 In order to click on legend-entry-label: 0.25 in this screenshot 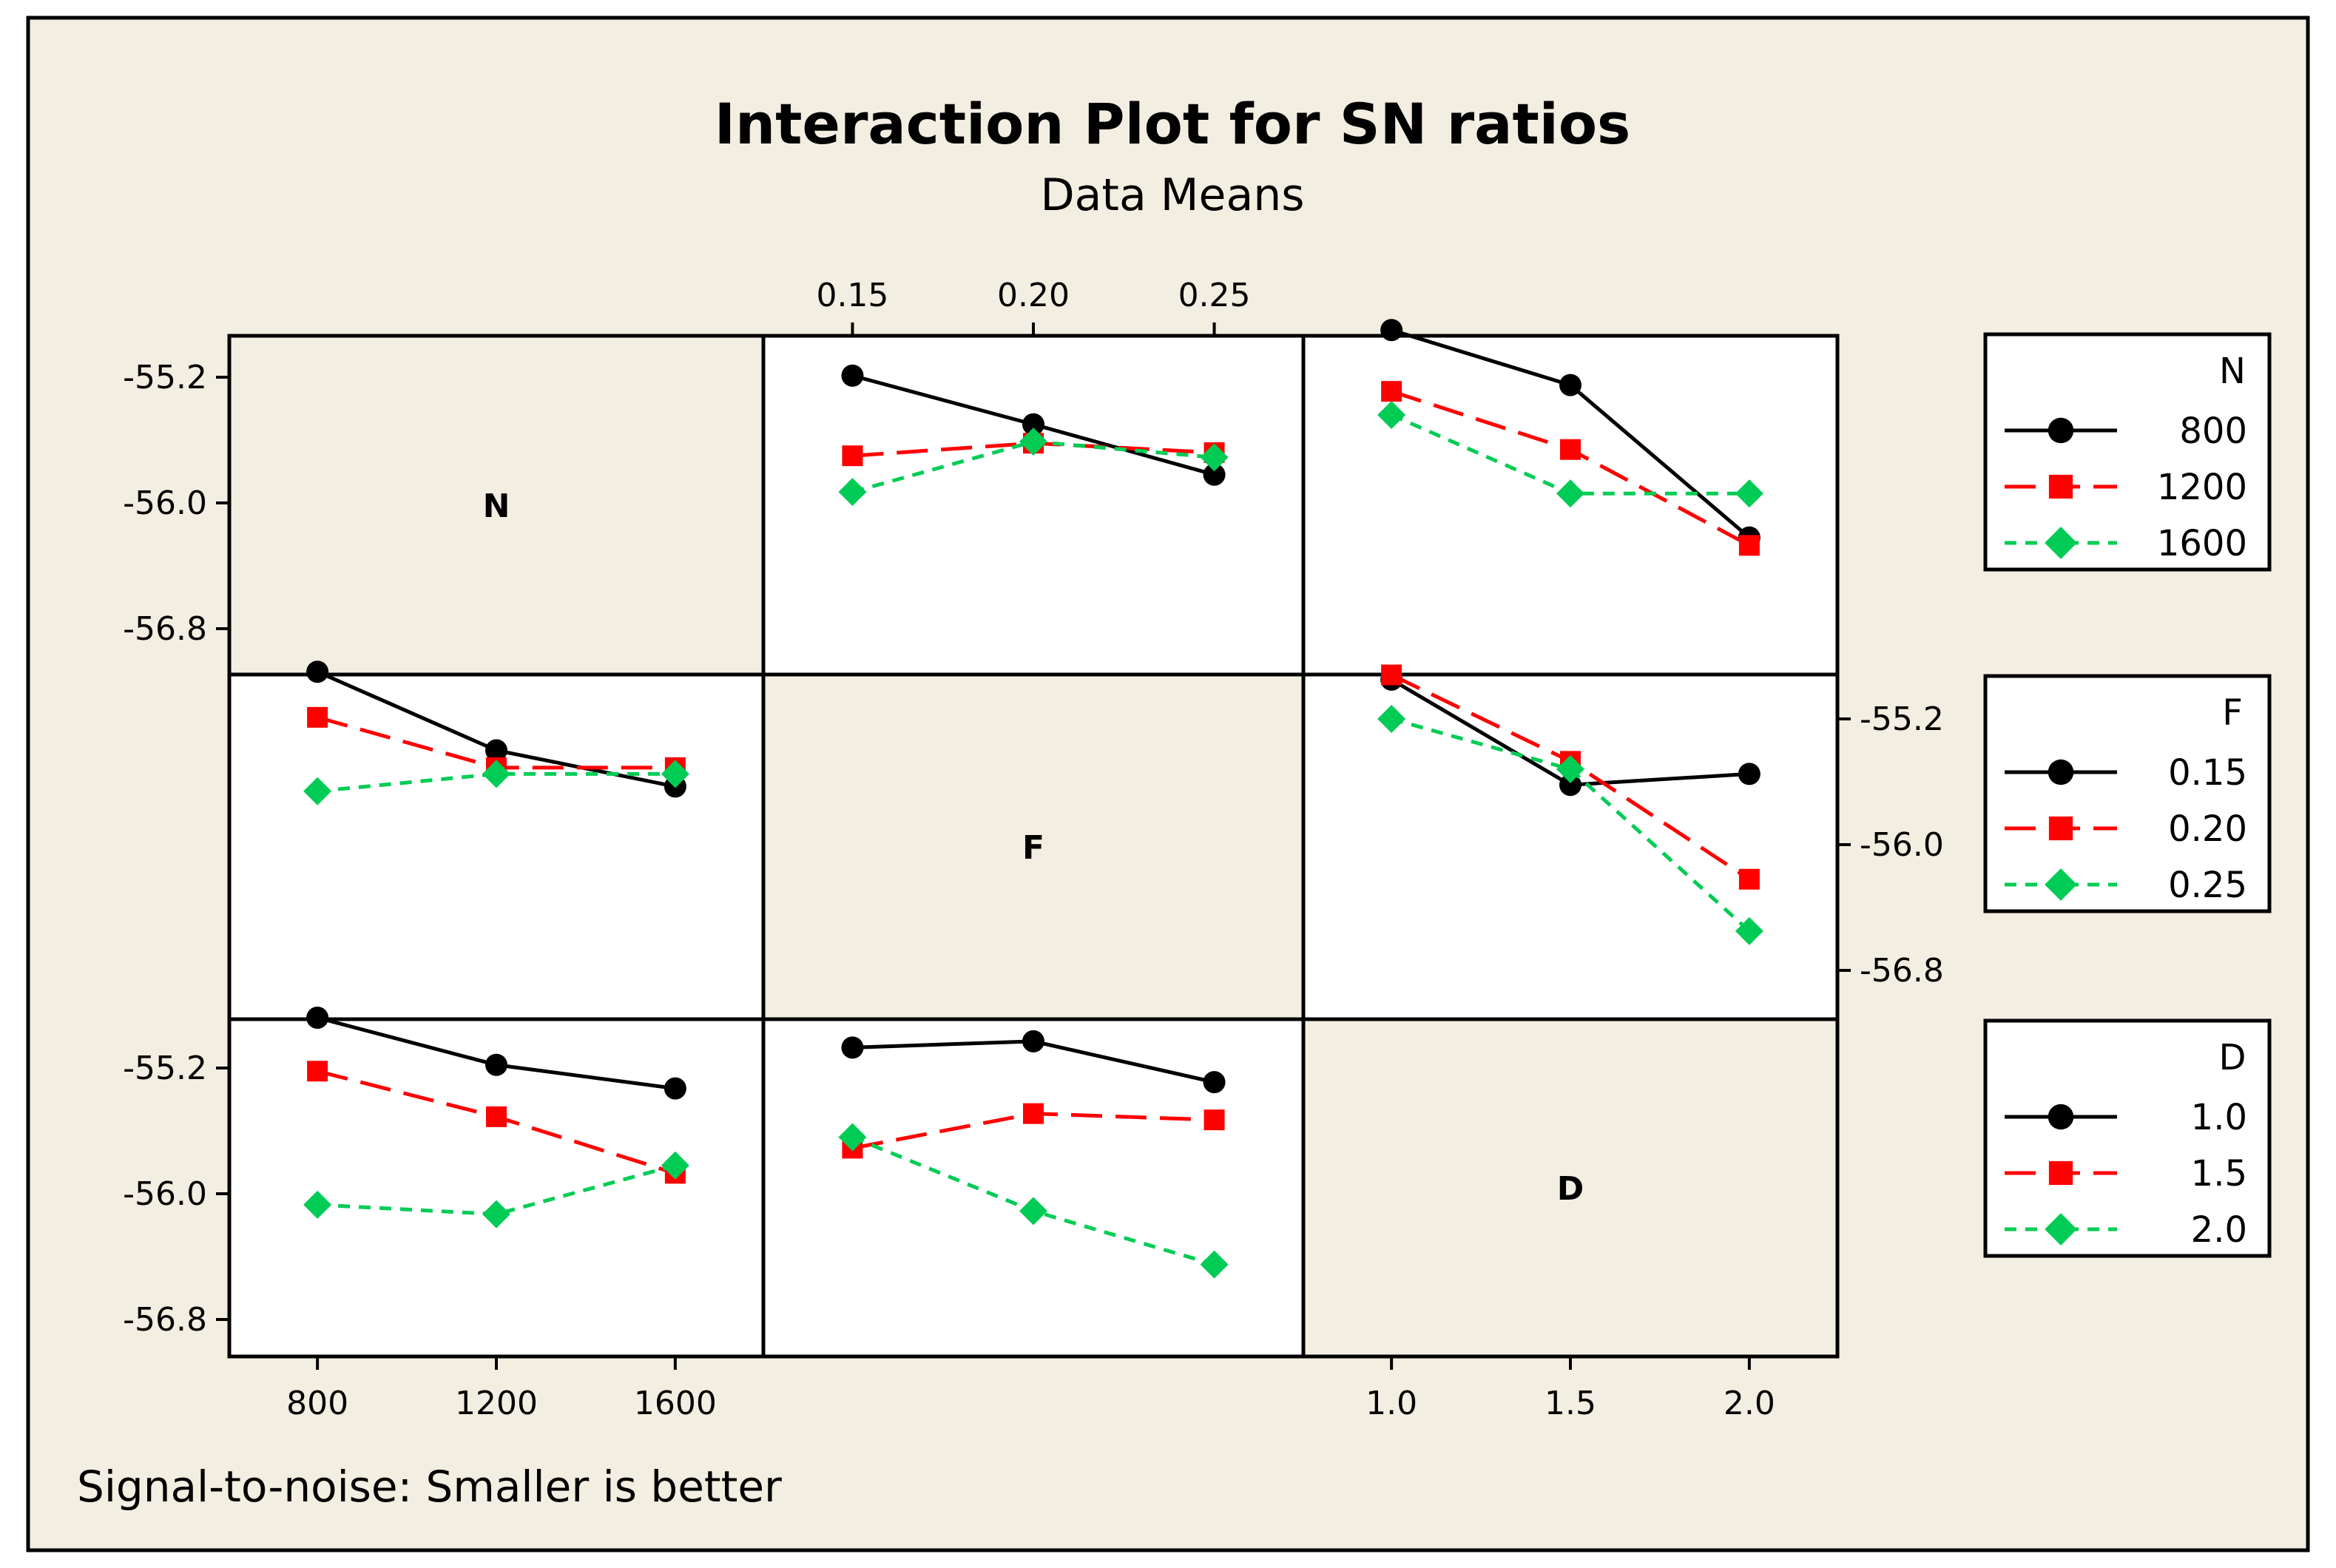, I will do `click(2207, 885)`.